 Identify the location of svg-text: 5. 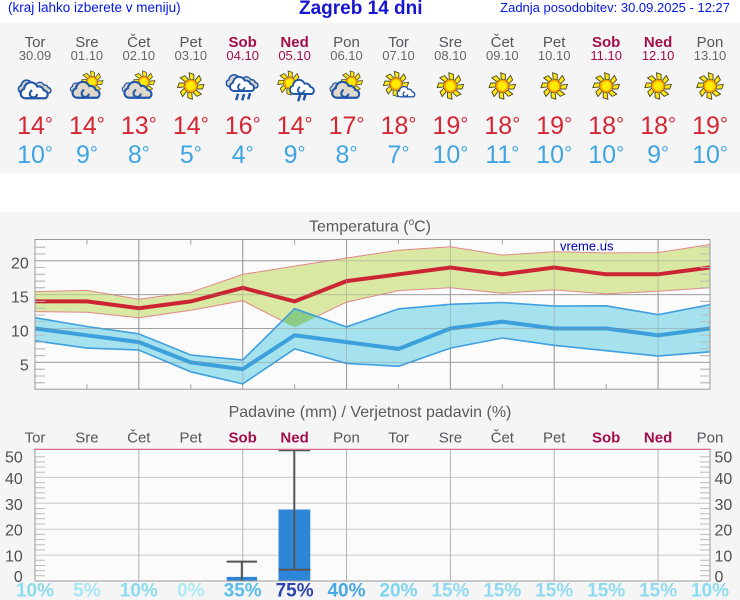
(24, 365).